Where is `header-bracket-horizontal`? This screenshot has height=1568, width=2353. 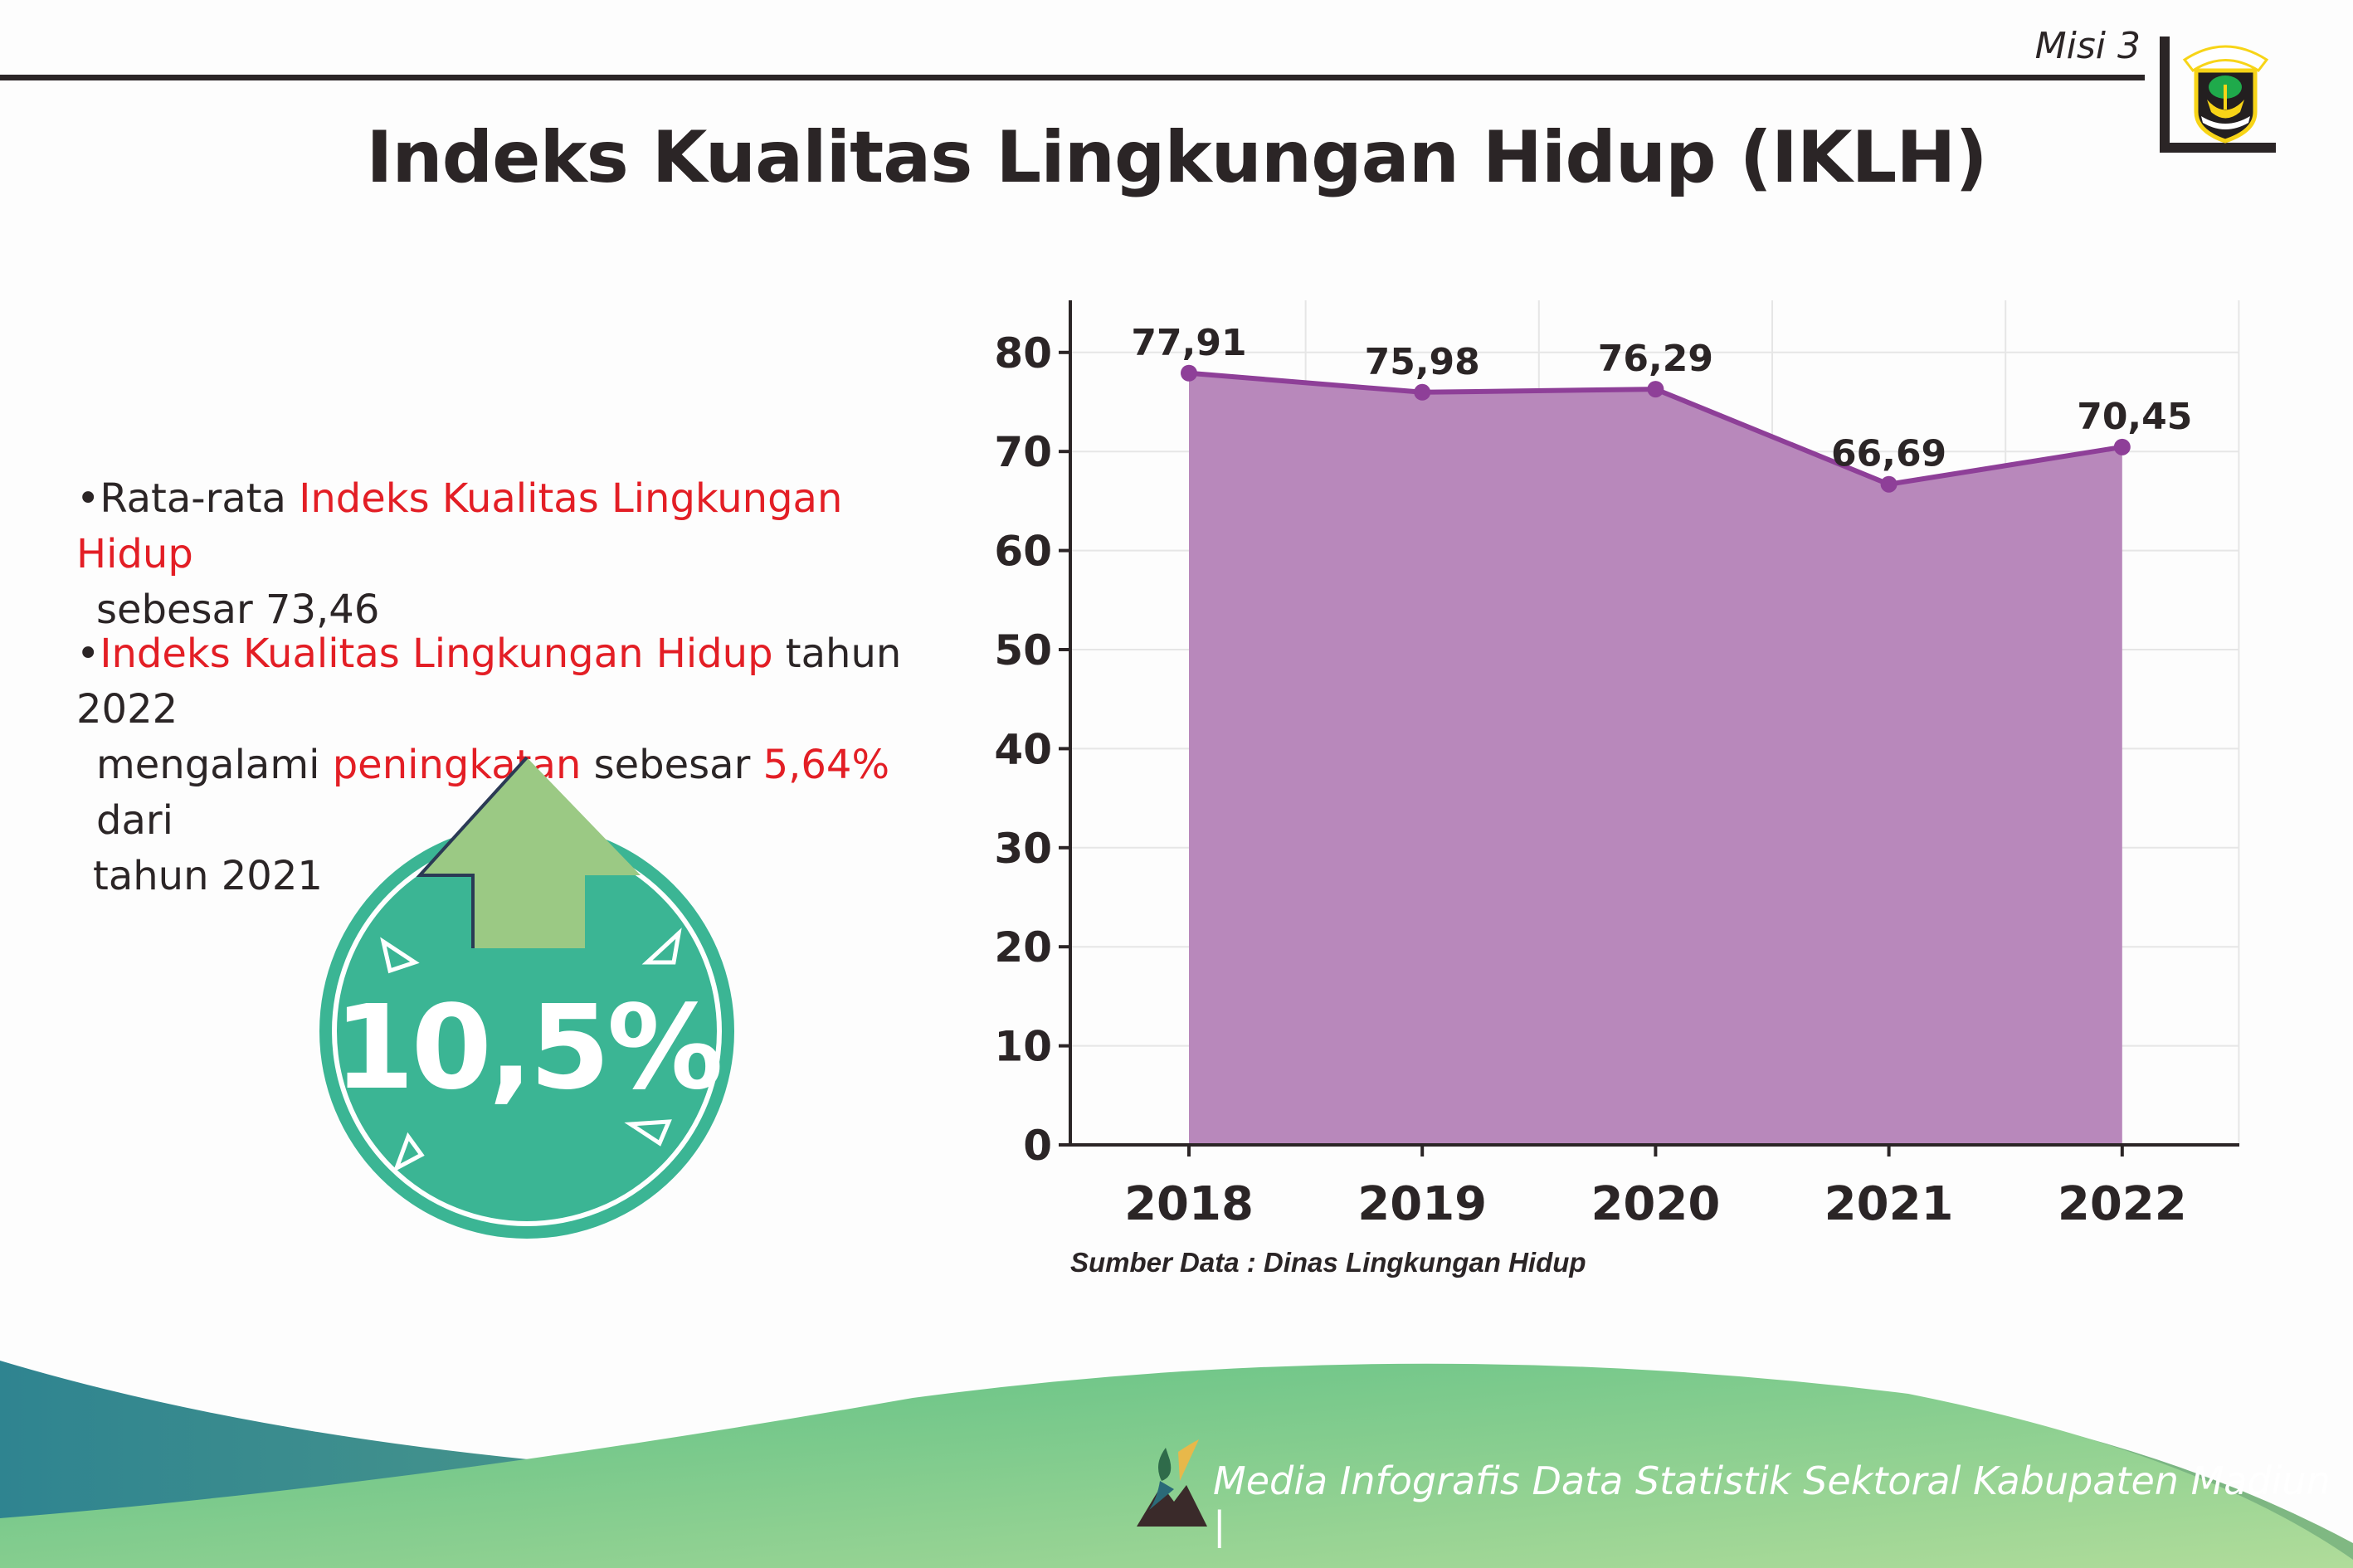
header-bracket-horizontal is located at coordinates (2218, 148).